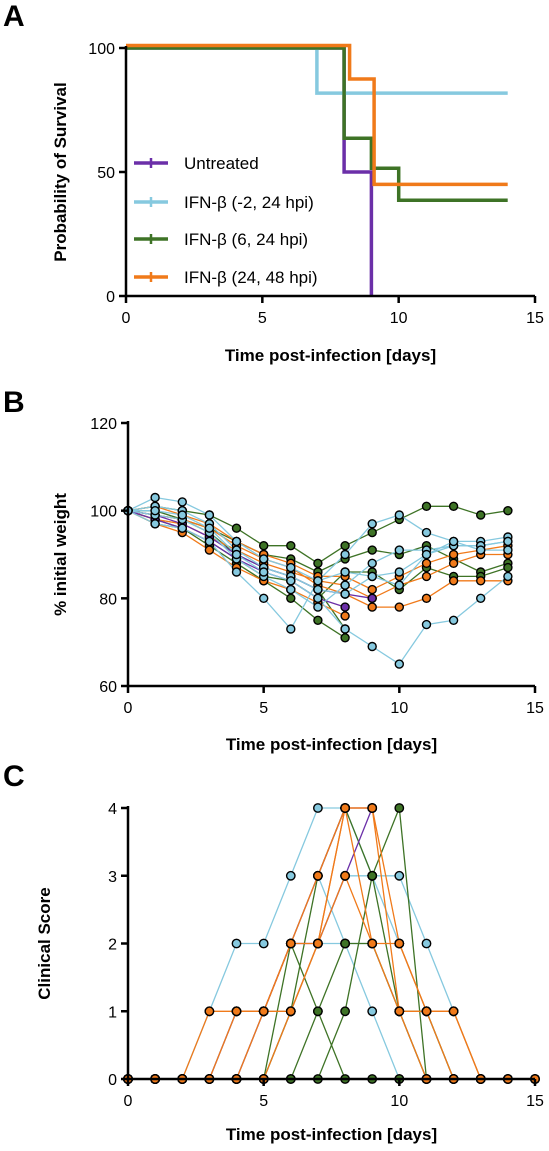 The image size is (549, 1151). Describe the element at coordinates (106, 173) in the screenshot. I see `y-tick-label: 50` at that location.